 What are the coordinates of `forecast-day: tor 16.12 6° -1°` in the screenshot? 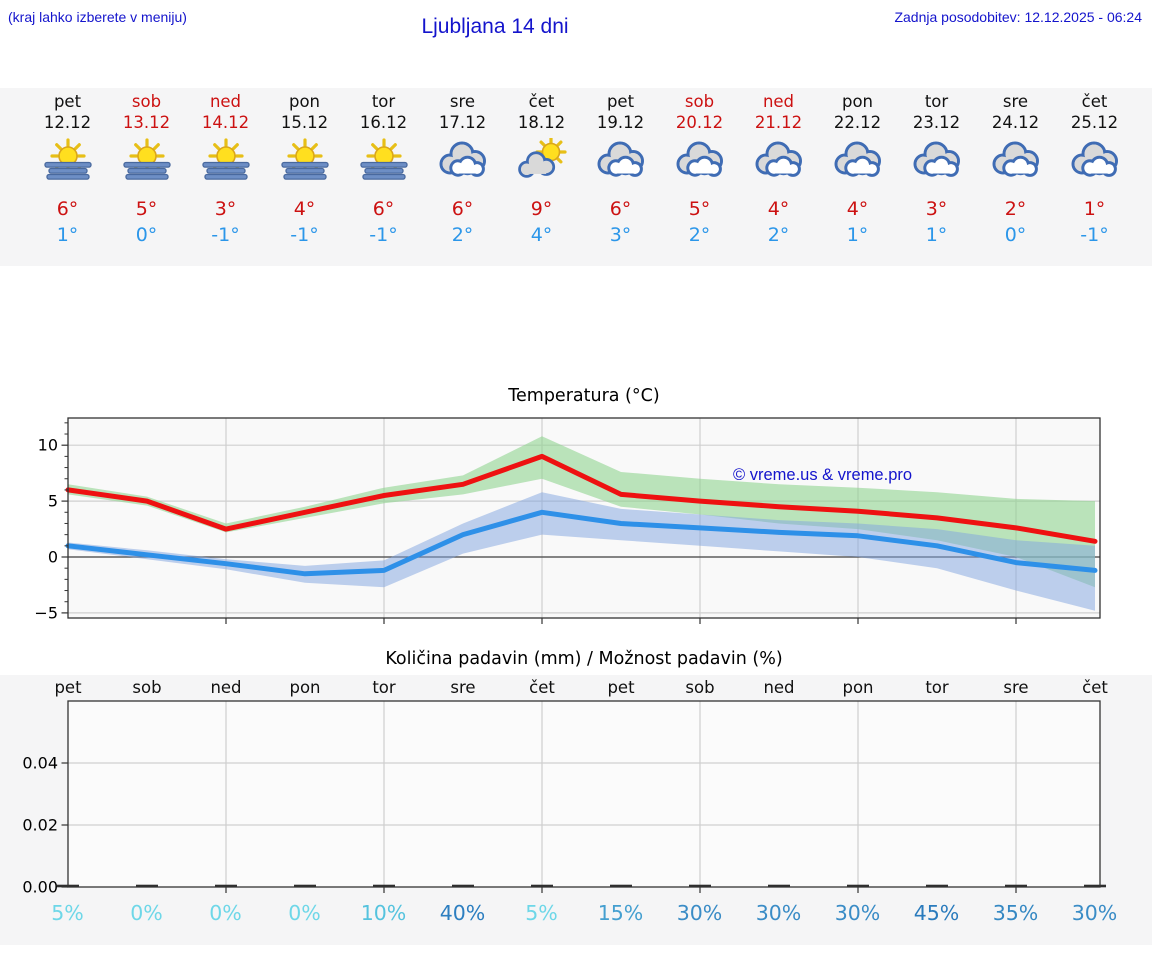 It's located at (383, 177).